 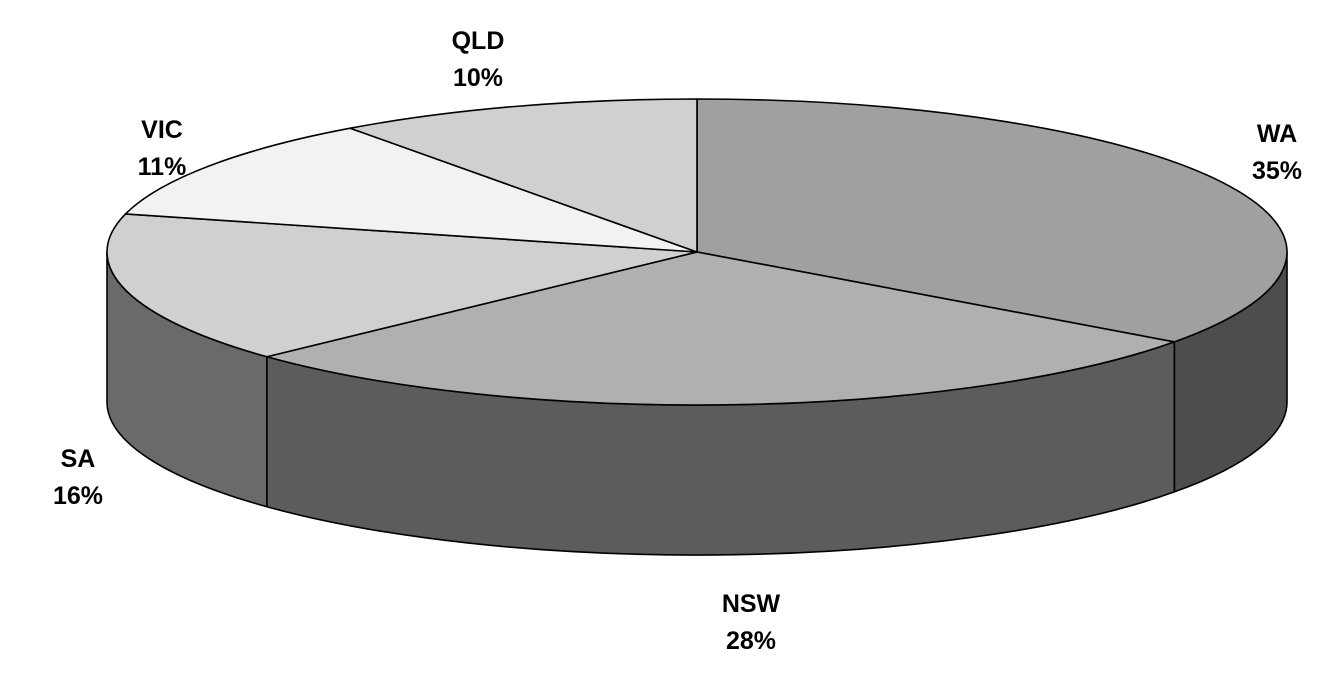 I want to click on slice-label-sa: SA, so click(x=78, y=459).